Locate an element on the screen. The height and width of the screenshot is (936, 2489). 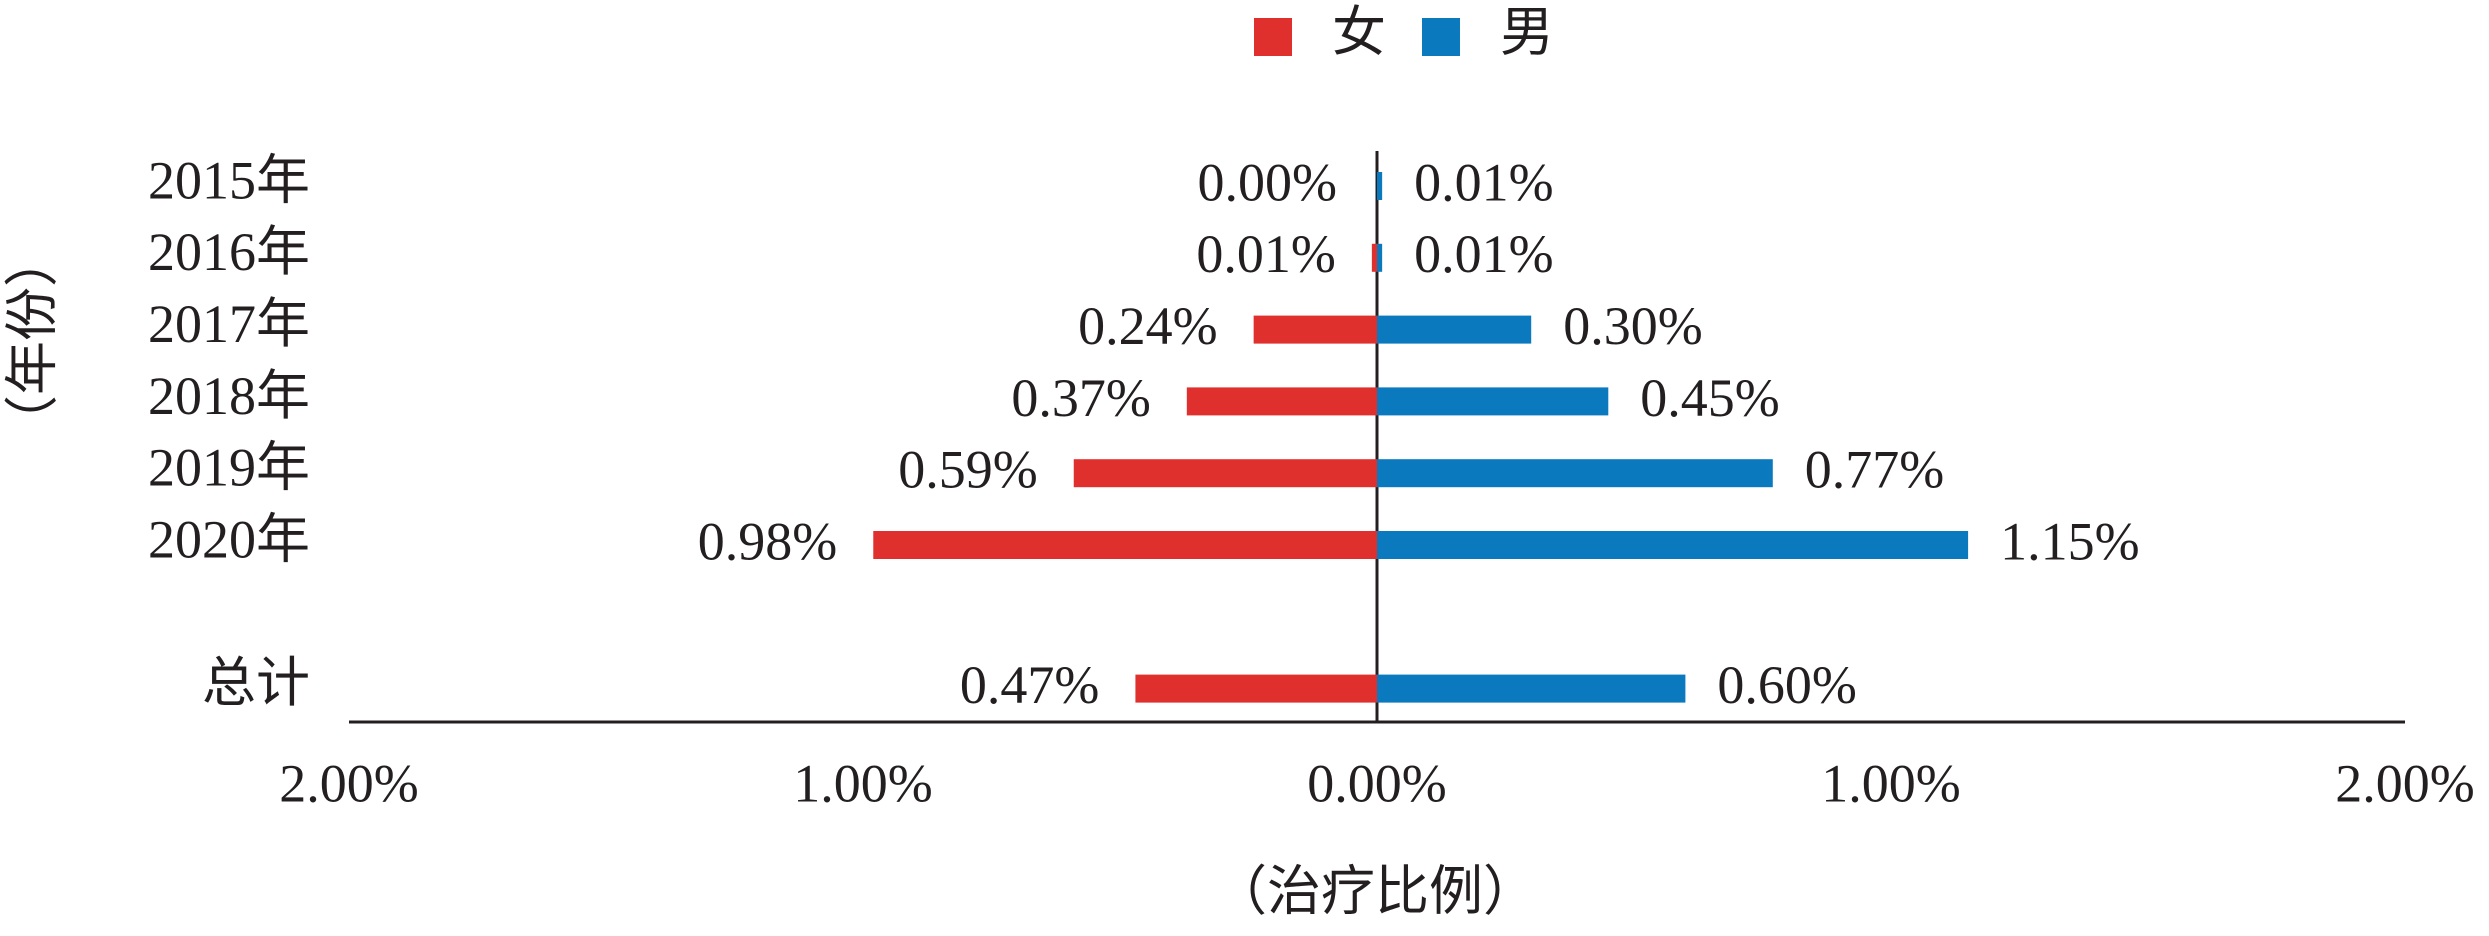
legend-label: 女 is located at coordinates (1359, 32).